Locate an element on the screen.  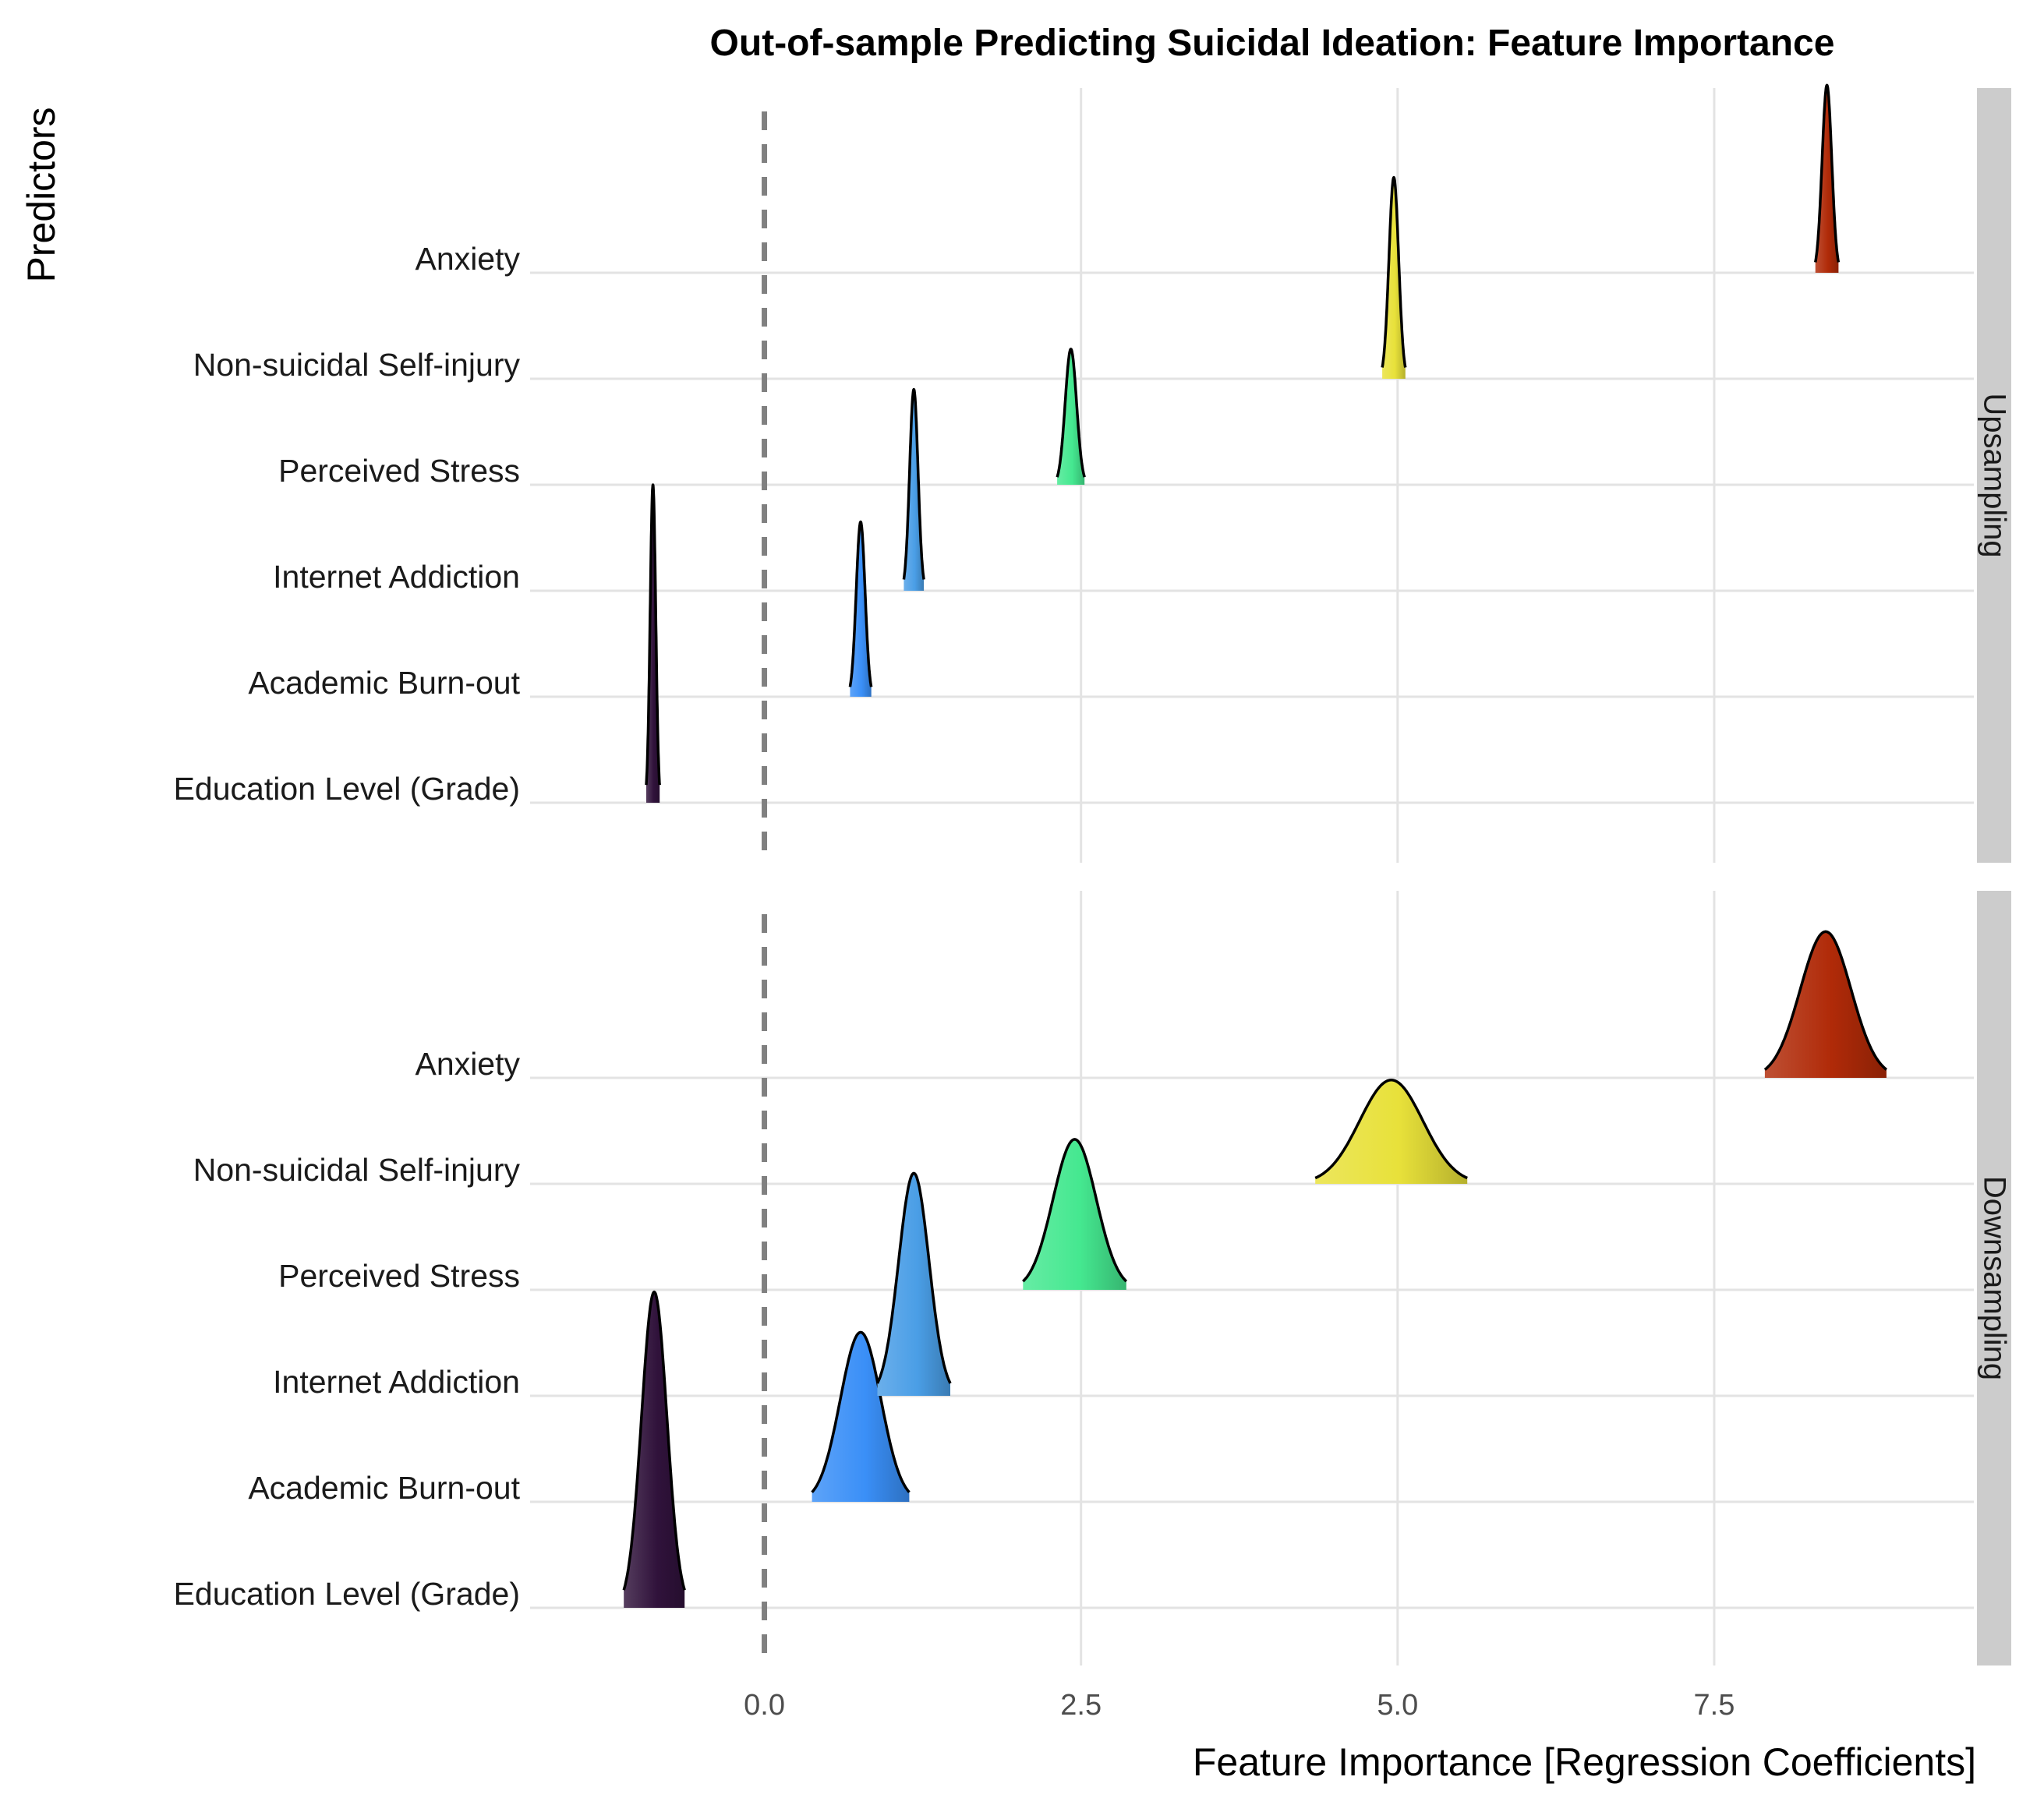
x-tick-label: 2.5 is located at coordinates (1081, 1706).